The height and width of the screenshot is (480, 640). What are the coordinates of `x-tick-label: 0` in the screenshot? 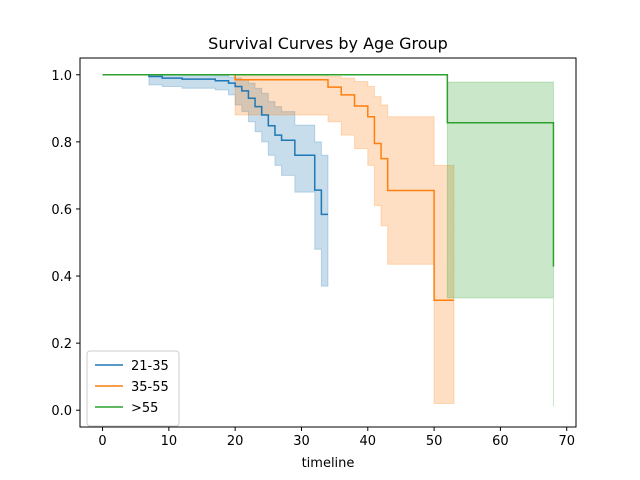 It's located at (102, 441).